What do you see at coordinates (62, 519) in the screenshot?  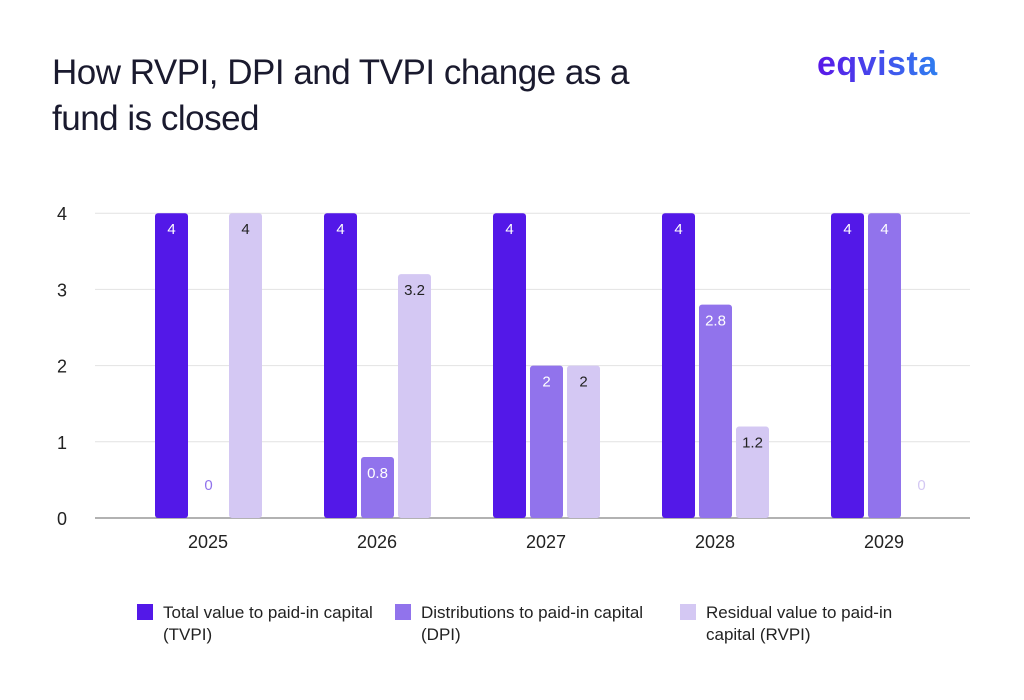 I see `y-tick-label: 0` at bounding box center [62, 519].